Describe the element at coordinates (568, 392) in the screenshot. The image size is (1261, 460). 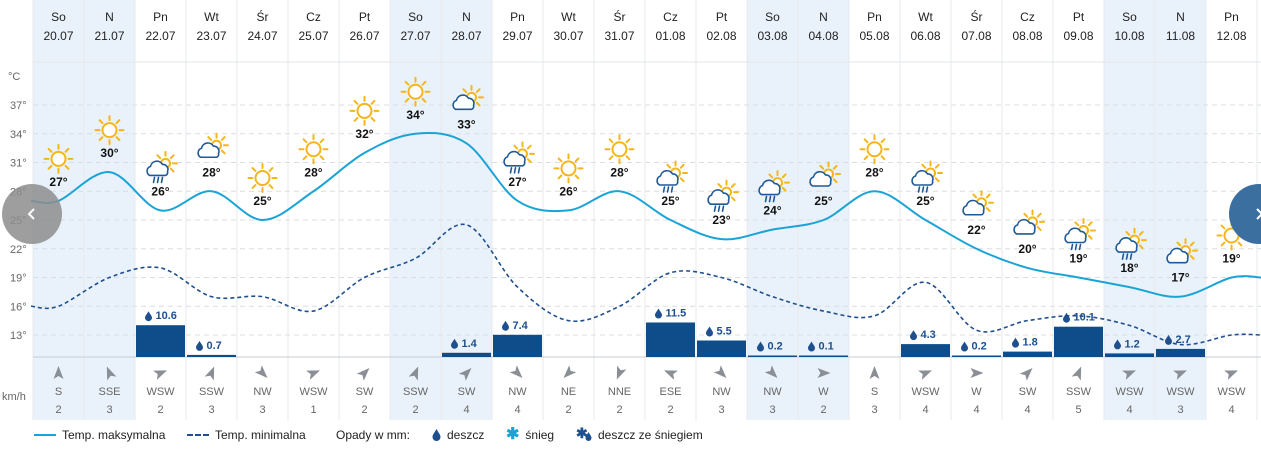
I see `wind-direction-label: NE` at that location.